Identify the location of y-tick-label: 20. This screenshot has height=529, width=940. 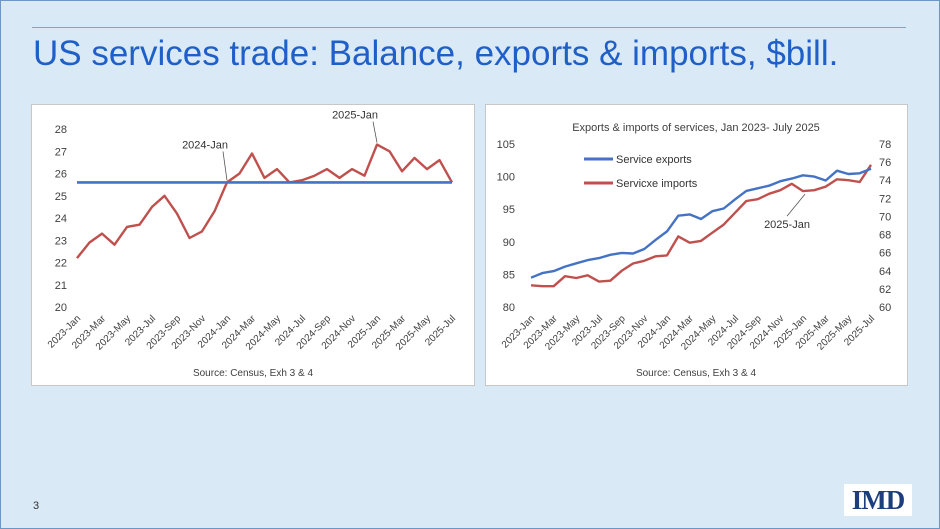
(61, 308).